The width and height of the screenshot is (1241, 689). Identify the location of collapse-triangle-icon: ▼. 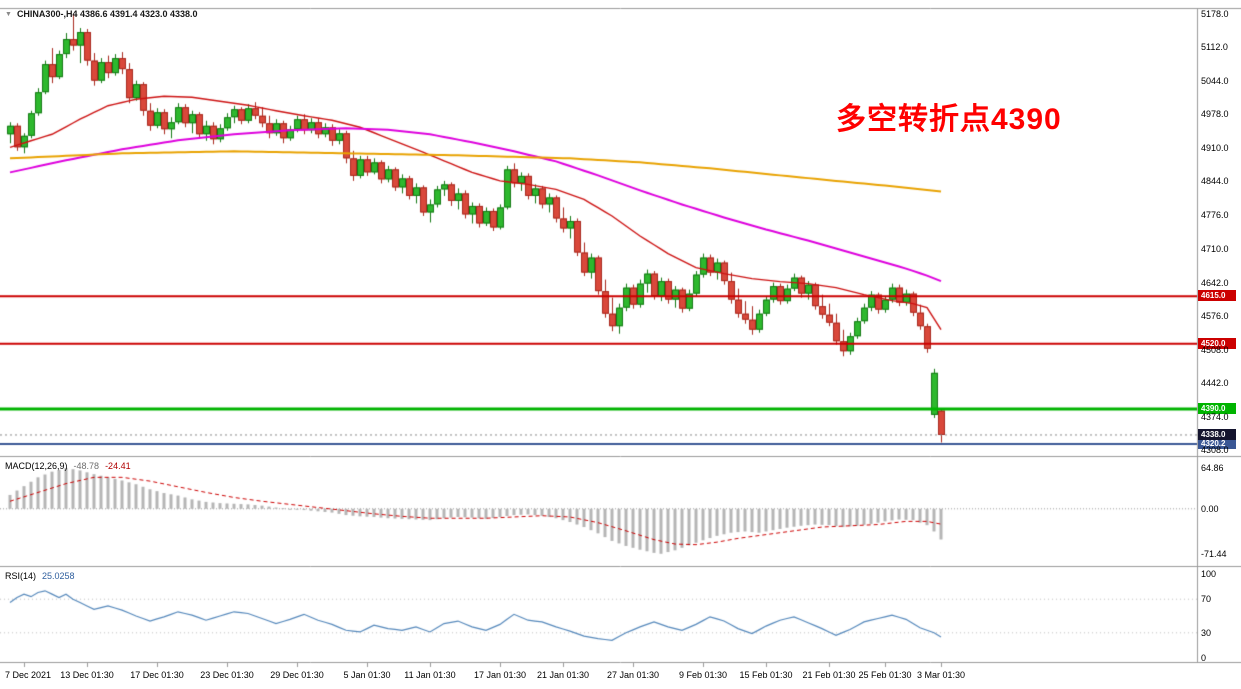
(8, 14).